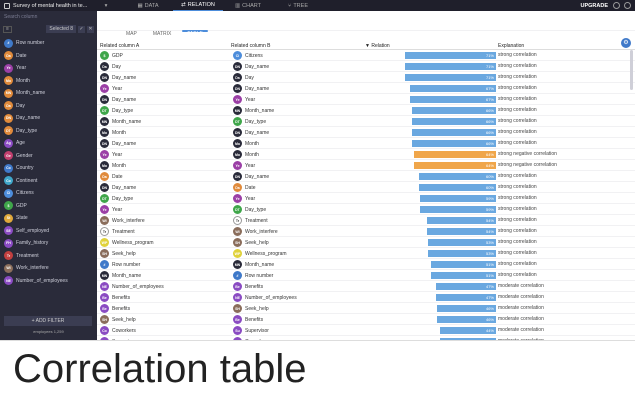 The image size is (635, 400). Describe the element at coordinates (256, 209) in the screenshot. I see `column-b-label: Day_type` at that location.